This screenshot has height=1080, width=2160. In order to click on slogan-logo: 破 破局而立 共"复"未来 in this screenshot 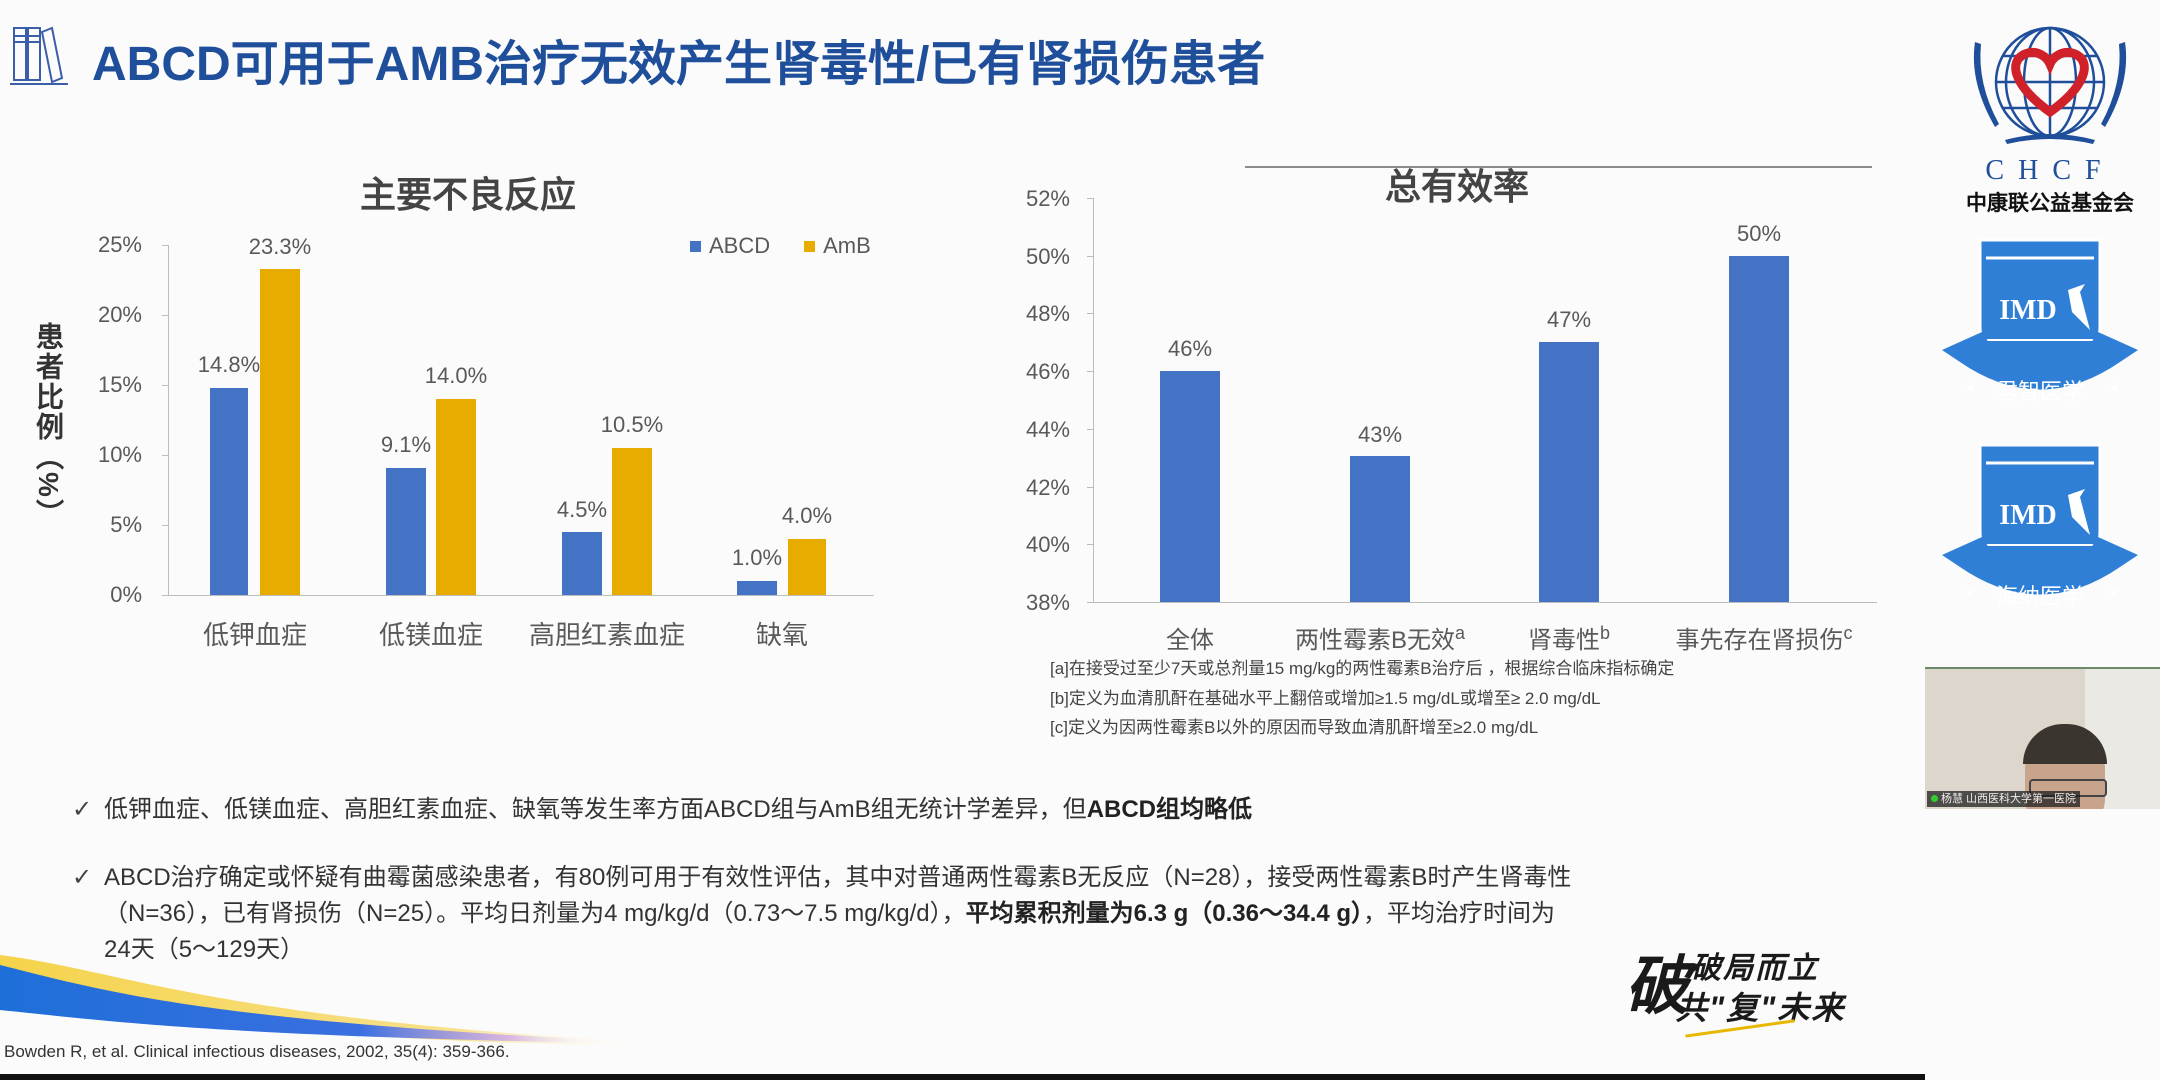, I will do `click(1750, 986)`.